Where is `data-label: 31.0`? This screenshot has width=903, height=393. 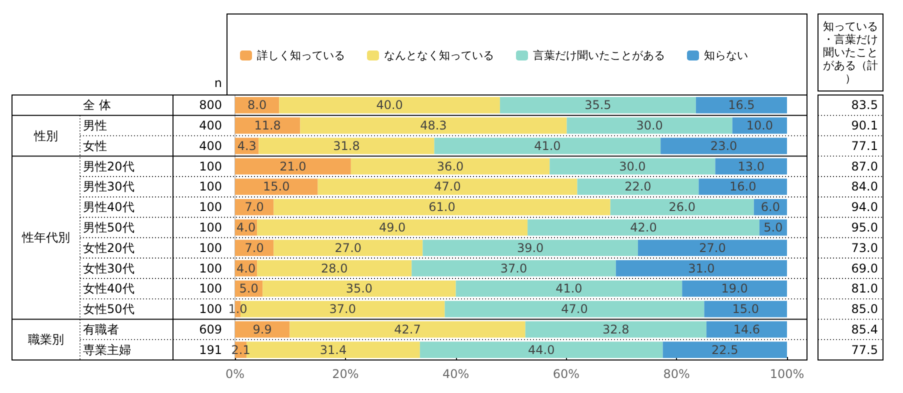 data-label: 31.0 is located at coordinates (701, 268).